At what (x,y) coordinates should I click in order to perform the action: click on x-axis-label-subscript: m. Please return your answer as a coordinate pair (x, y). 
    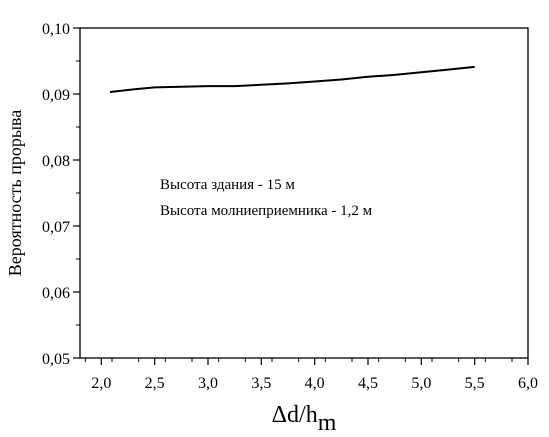
    Looking at the image, I should click on (327, 423).